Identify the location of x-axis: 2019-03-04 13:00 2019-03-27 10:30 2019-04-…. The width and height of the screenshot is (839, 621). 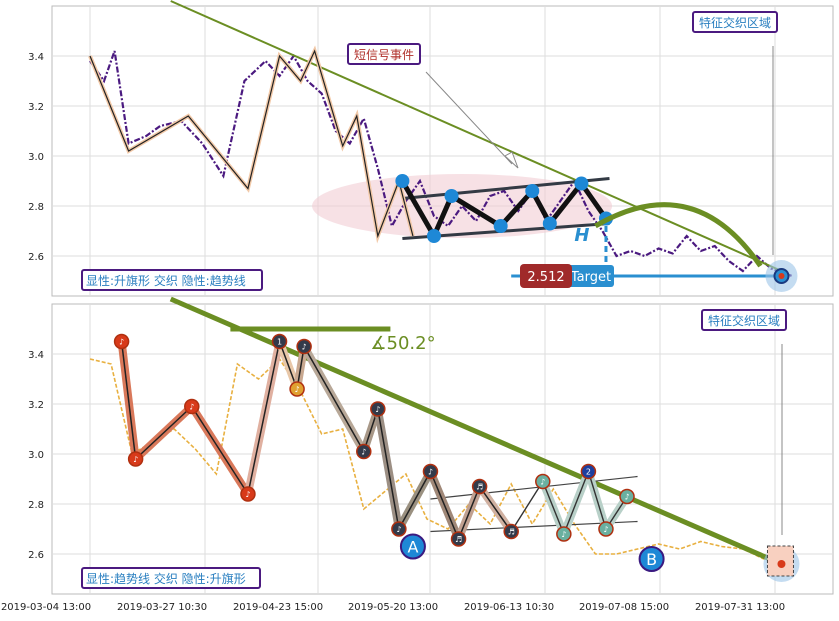
(393, 607).